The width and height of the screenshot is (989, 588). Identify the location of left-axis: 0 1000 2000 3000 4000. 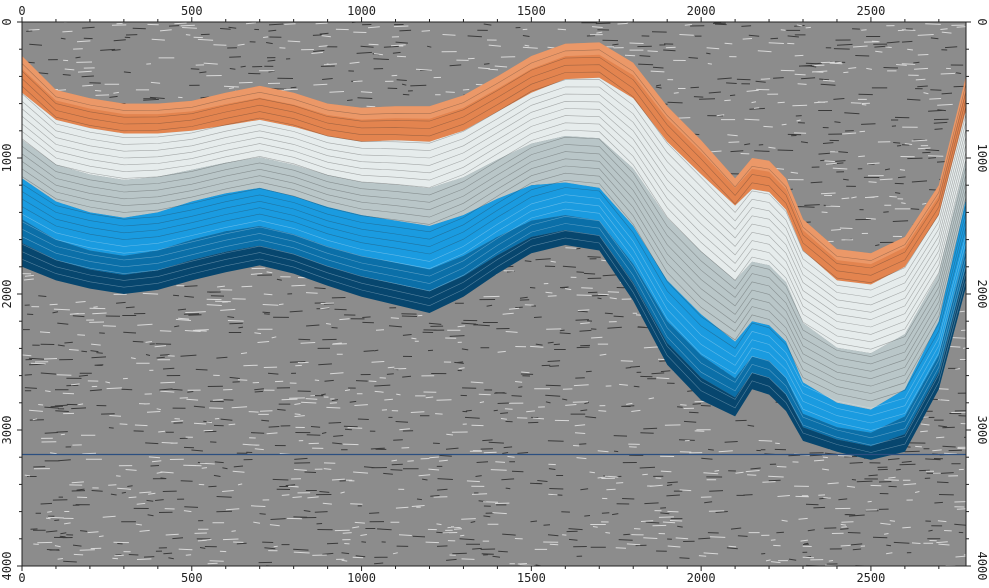
(11, 299).